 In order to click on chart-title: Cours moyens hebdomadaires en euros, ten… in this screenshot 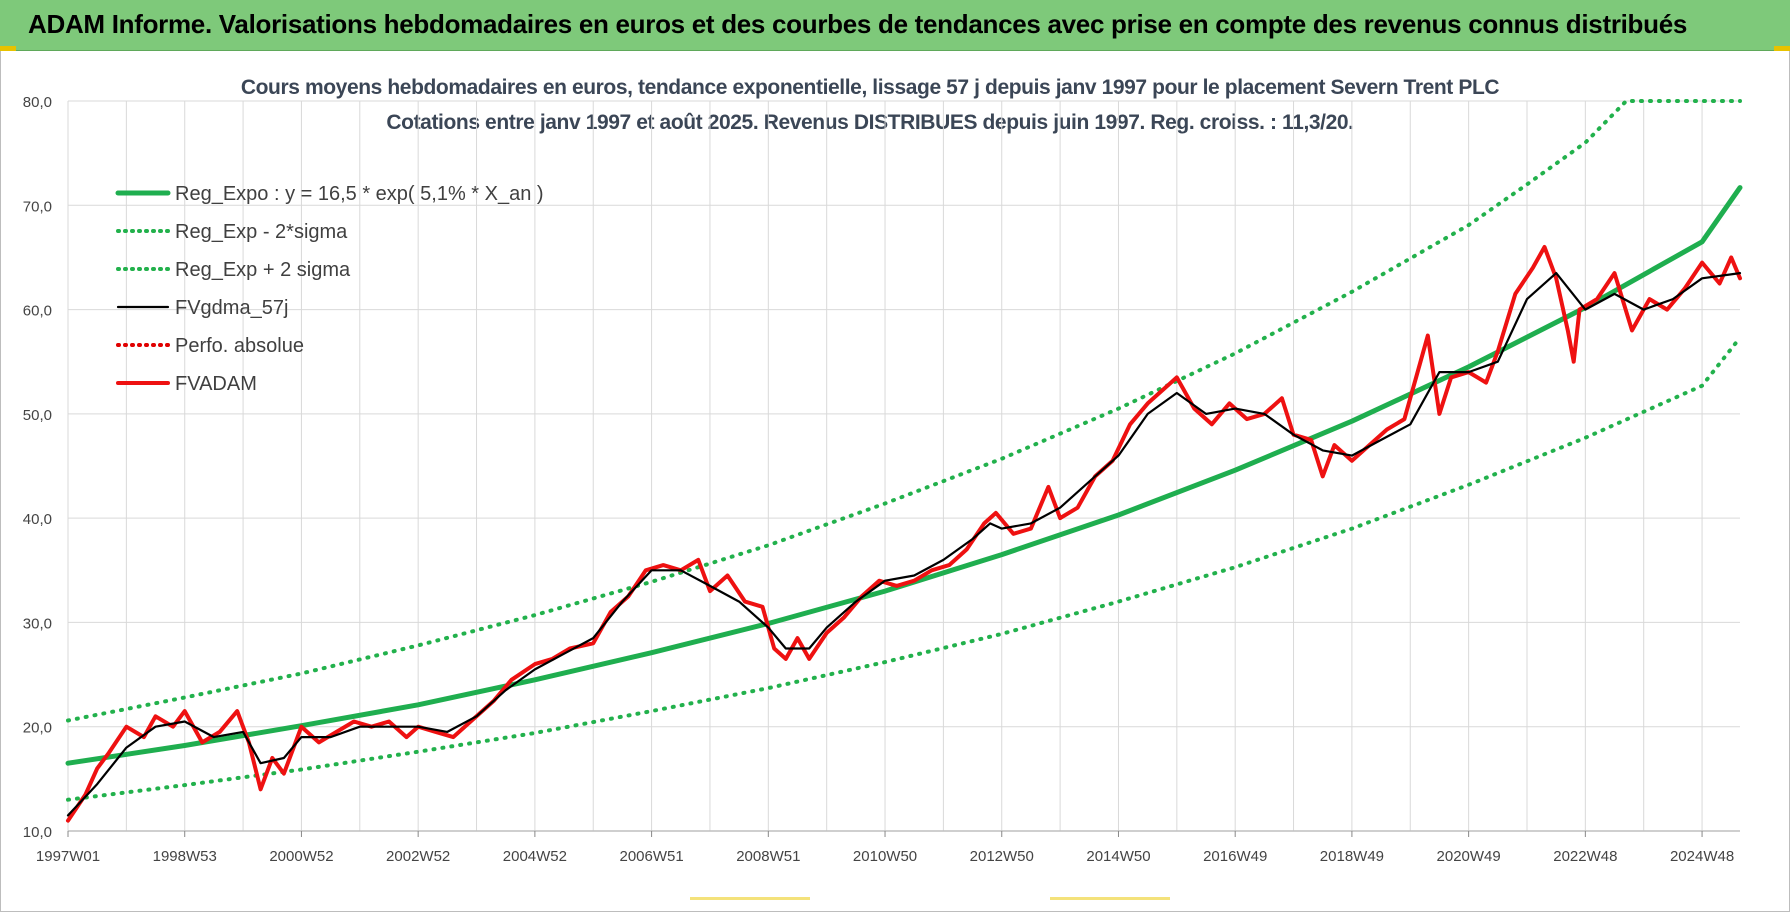, I will do `click(870, 87)`.